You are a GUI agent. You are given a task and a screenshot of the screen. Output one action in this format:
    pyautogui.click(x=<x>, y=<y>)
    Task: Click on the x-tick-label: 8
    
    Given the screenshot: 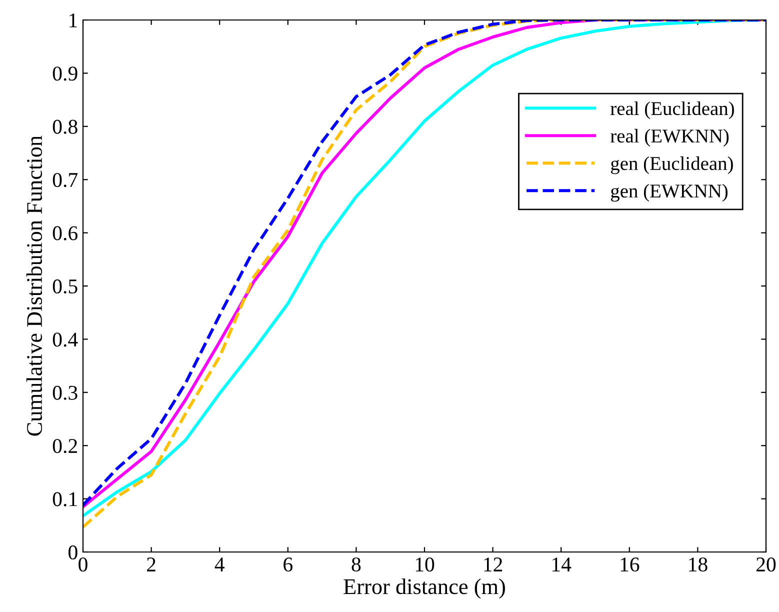 What is the action you would take?
    pyautogui.click(x=356, y=564)
    